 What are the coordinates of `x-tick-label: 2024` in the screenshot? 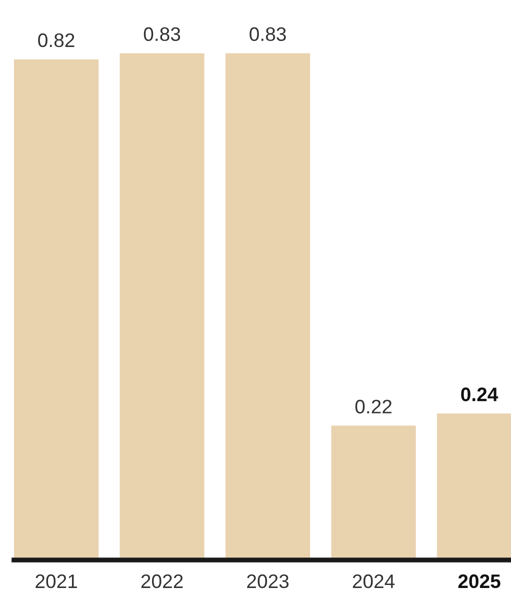 It's located at (373, 581).